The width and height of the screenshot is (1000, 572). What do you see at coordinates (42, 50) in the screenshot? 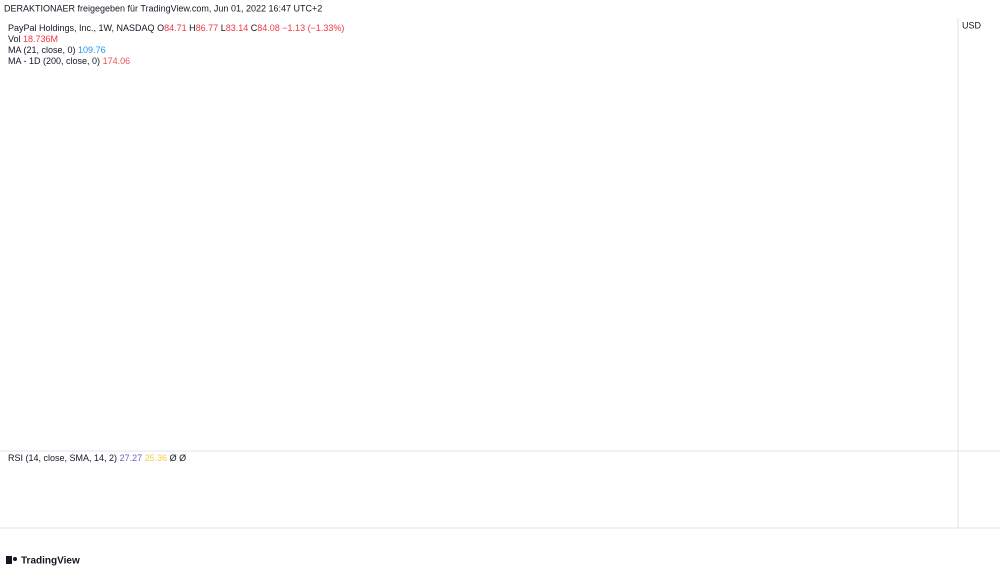
I see `ma-name: MA (21, close, 0)` at bounding box center [42, 50].